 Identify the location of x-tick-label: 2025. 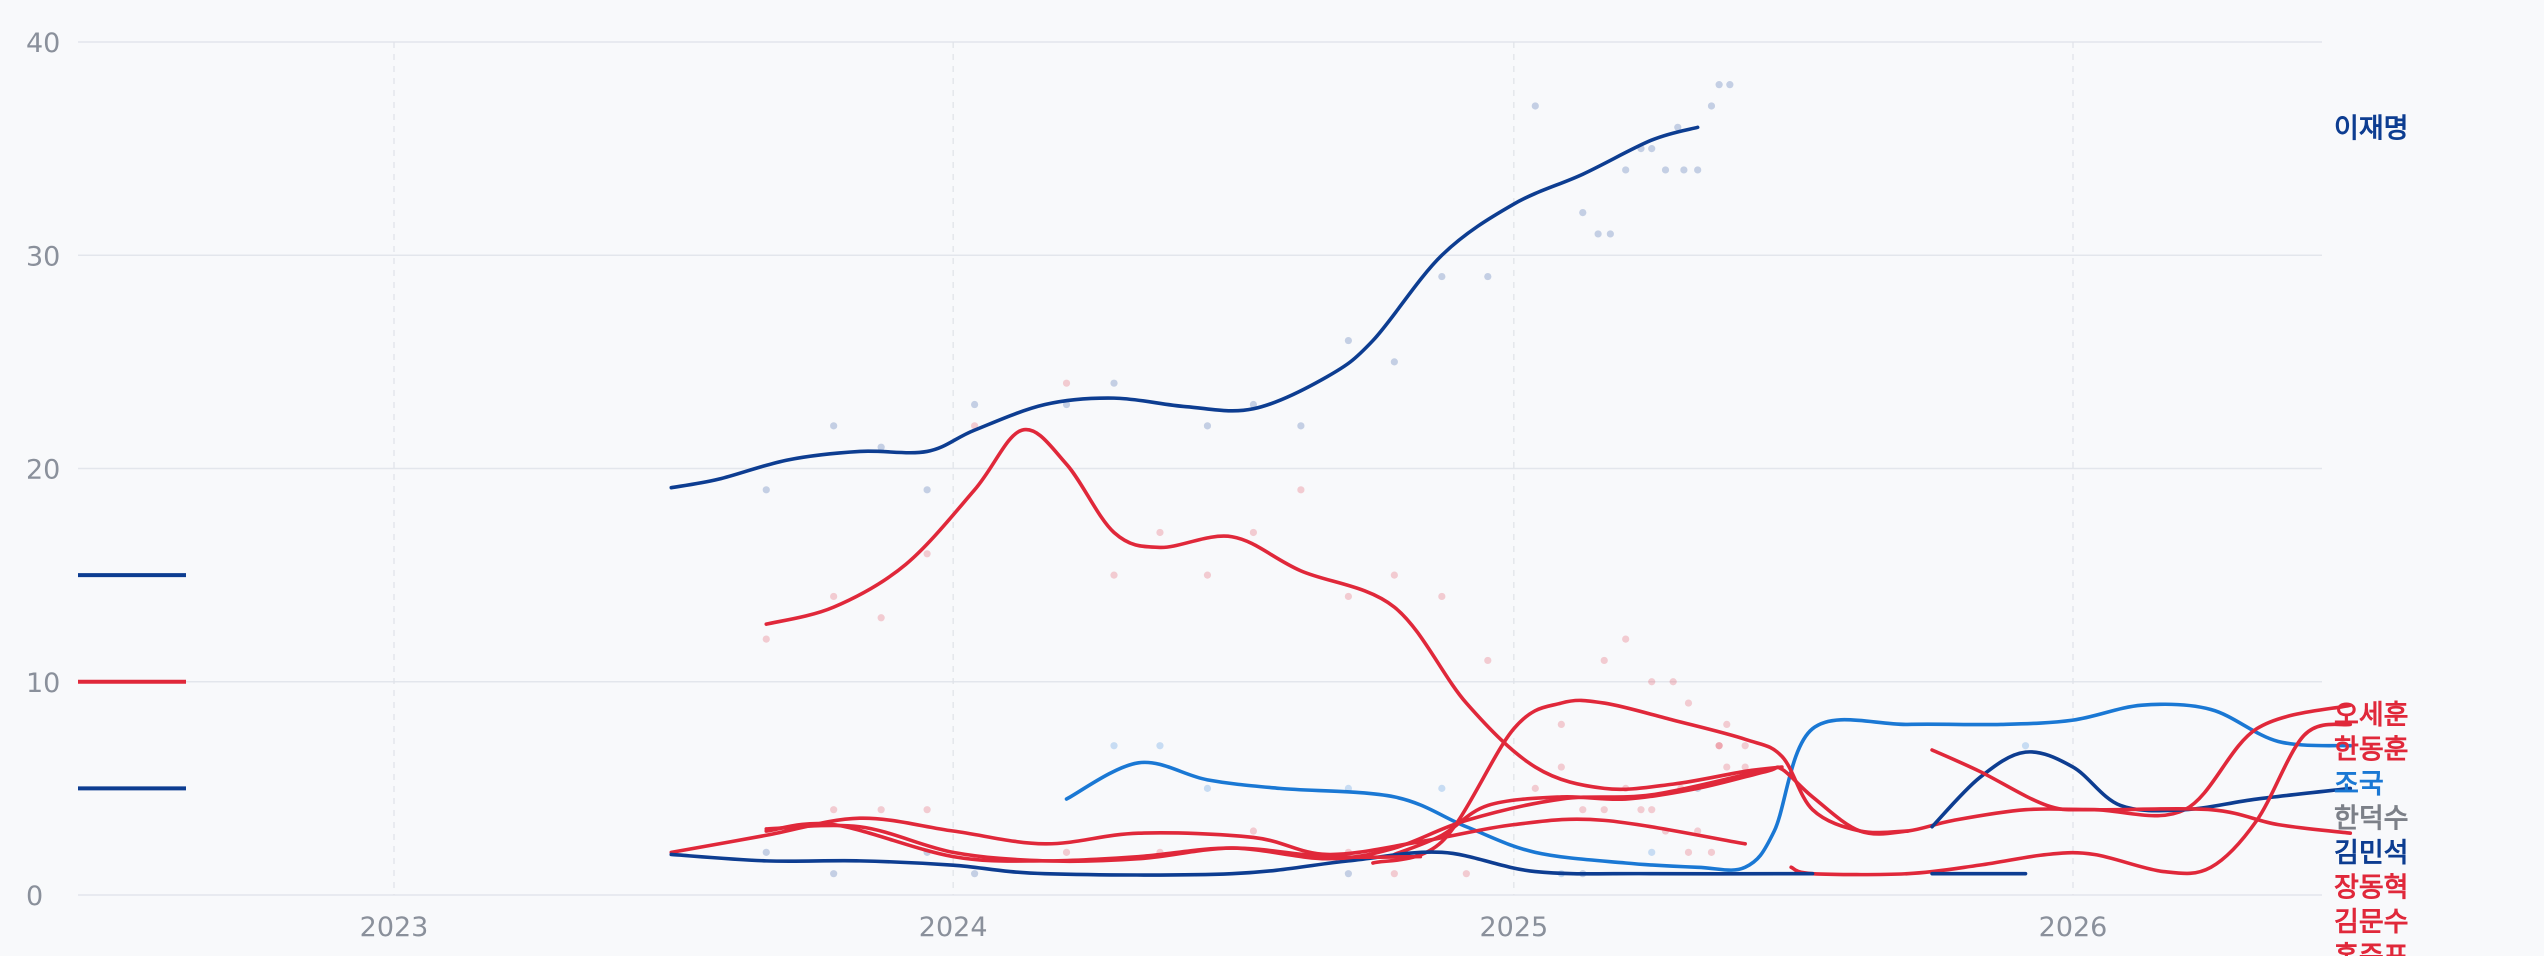
(1513, 927).